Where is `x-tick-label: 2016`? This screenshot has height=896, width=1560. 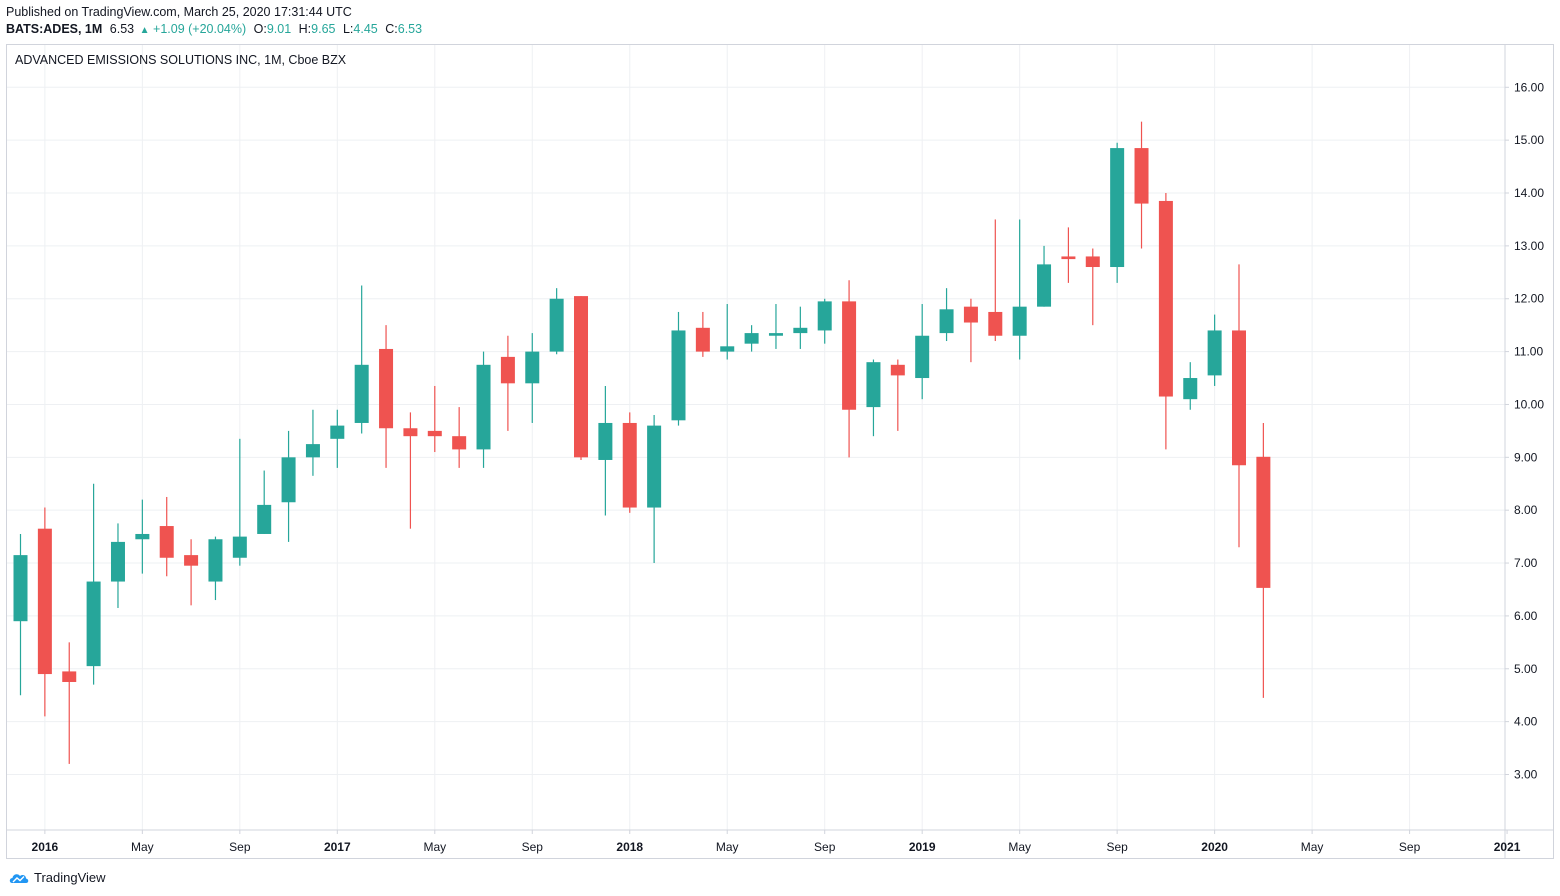 x-tick-label: 2016 is located at coordinates (45, 847).